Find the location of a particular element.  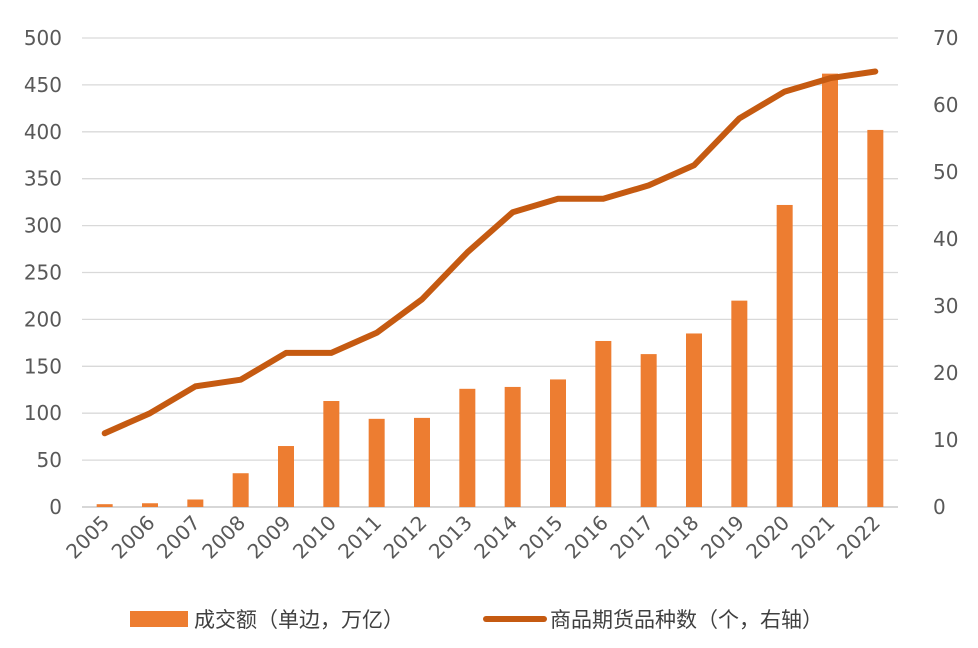

y-left-tick-label: 250 is located at coordinates (43, 273).